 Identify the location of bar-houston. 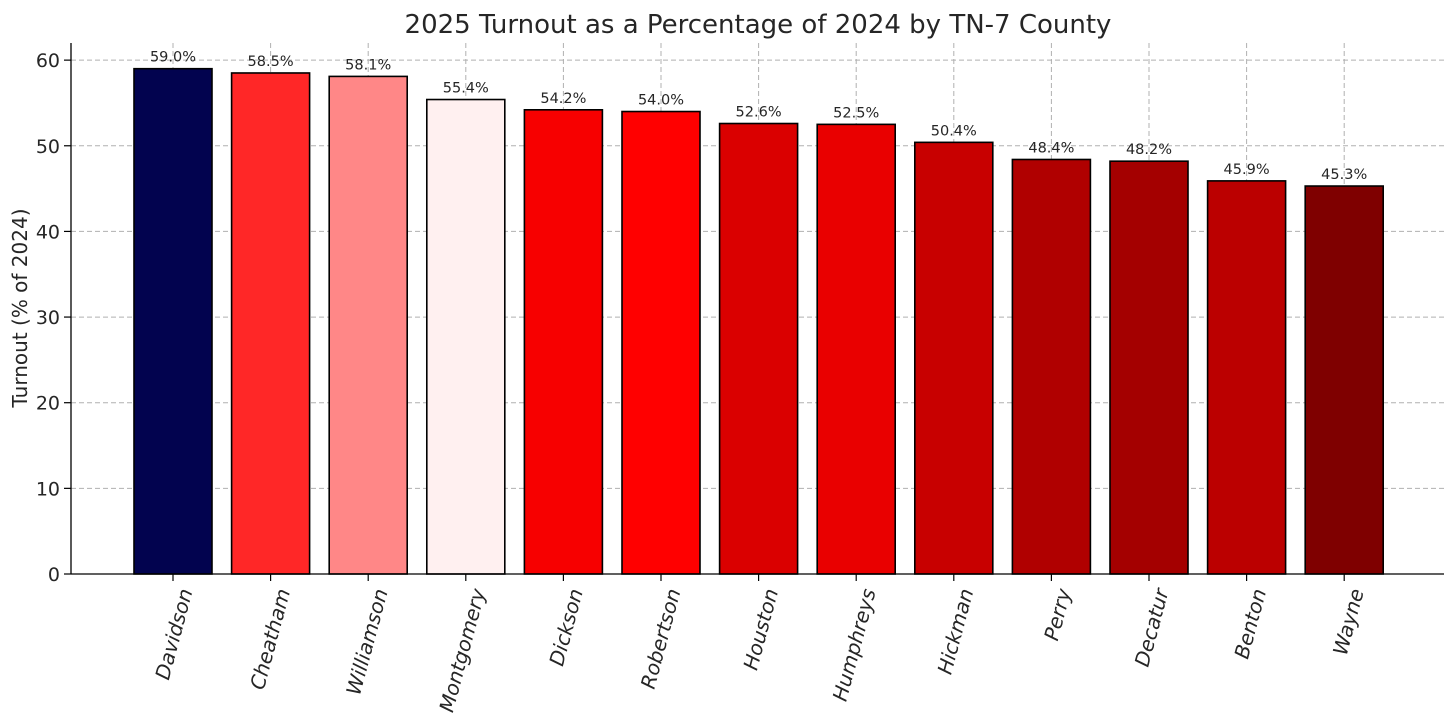
(758, 348).